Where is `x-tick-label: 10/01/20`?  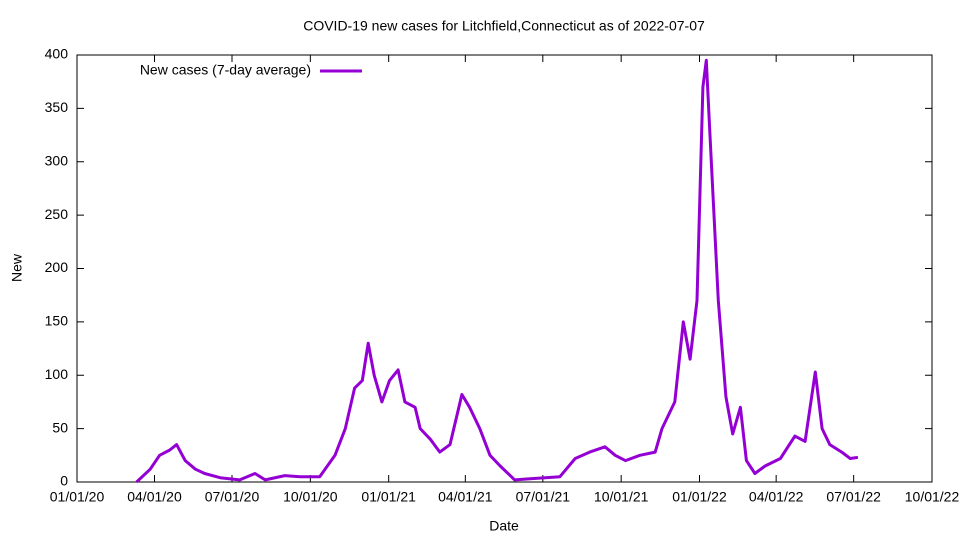 x-tick-label: 10/01/20 is located at coordinates (310, 497).